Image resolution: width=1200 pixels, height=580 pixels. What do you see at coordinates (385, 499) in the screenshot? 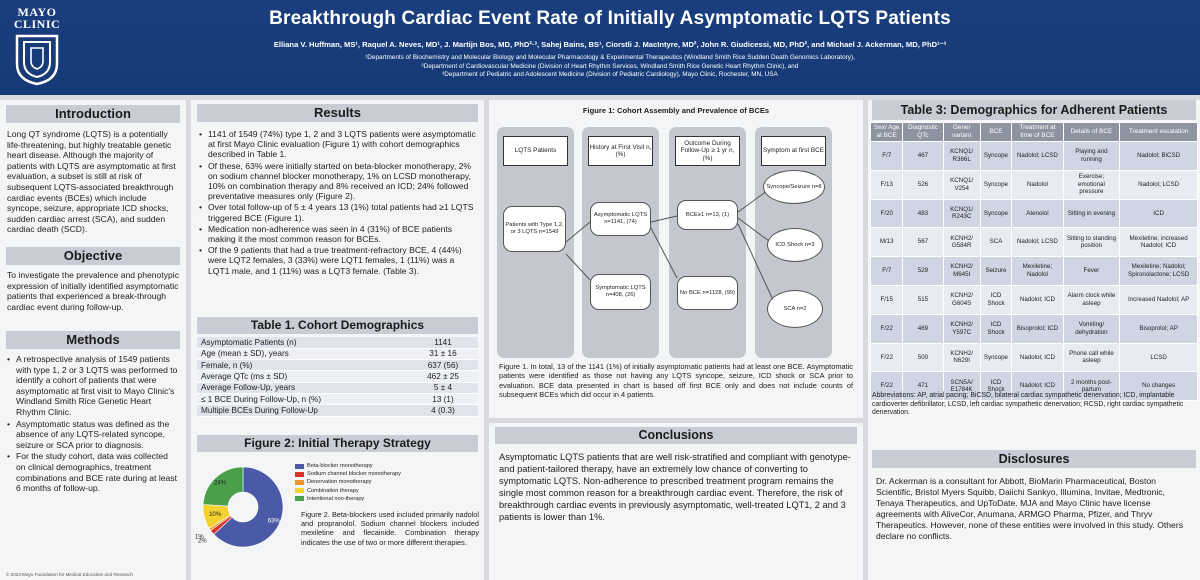
I see `legend-entry: Intentional non-therapy` at bounding box center [385, 499].